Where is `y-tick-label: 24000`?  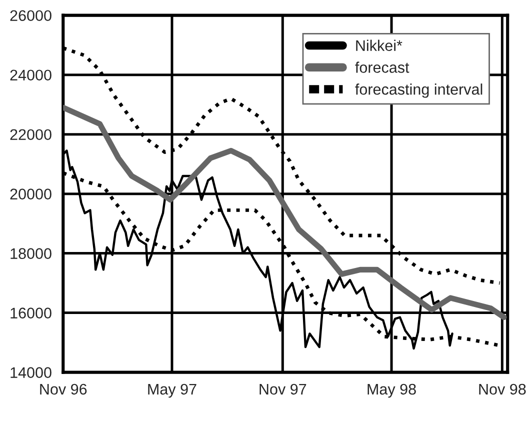
y-tick-label: 24000 is located at coordinates (31, 75).